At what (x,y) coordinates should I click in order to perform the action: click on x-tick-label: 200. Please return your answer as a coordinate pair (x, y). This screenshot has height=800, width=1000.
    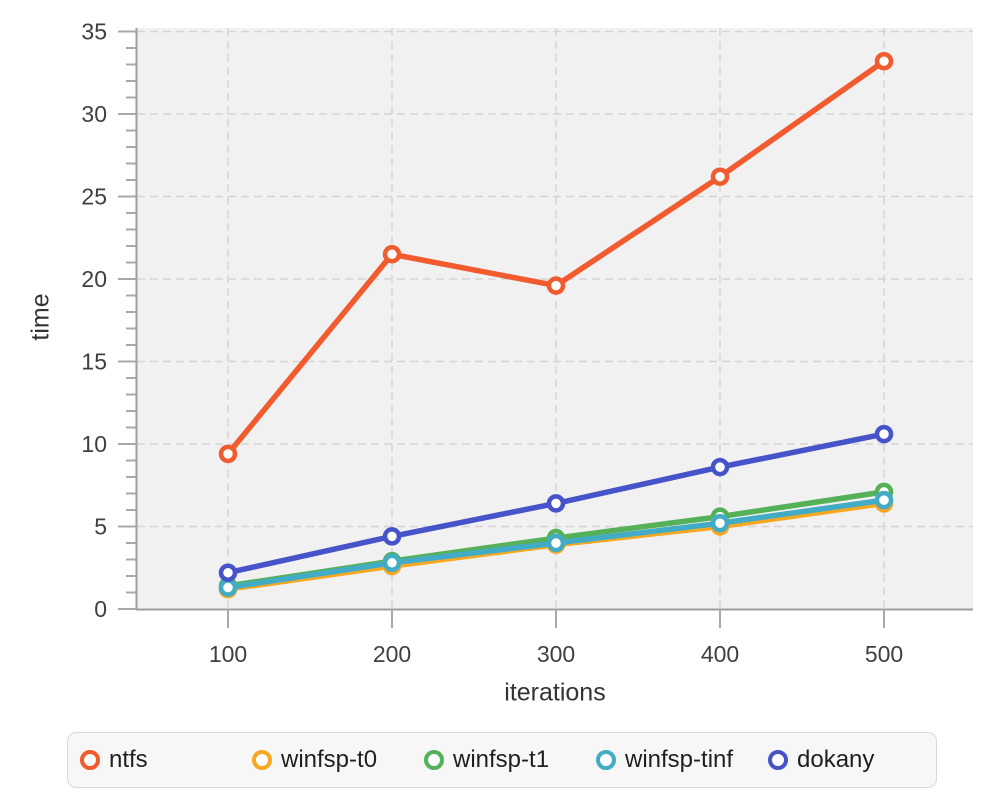
    Looking at the image, I should click on (392, 654).